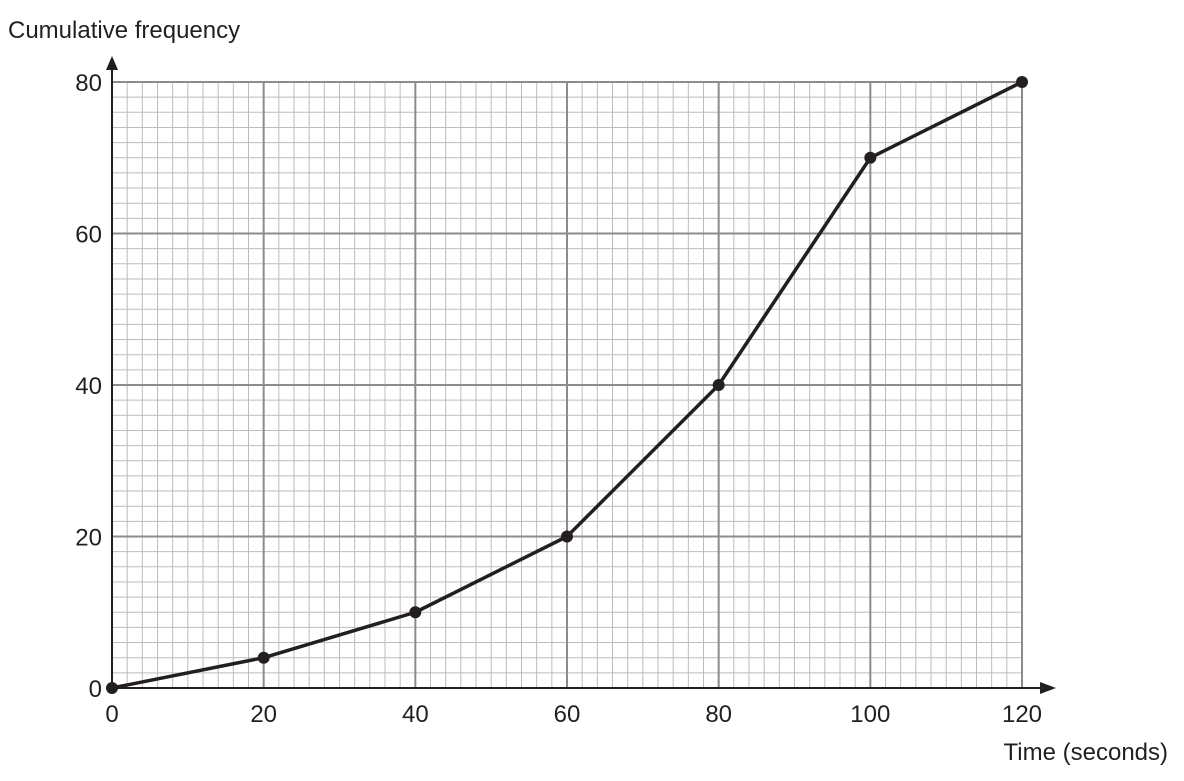 This screenshot has height=781, width=1184. I want to click on y-tick-label: 60, so click(88, 235).